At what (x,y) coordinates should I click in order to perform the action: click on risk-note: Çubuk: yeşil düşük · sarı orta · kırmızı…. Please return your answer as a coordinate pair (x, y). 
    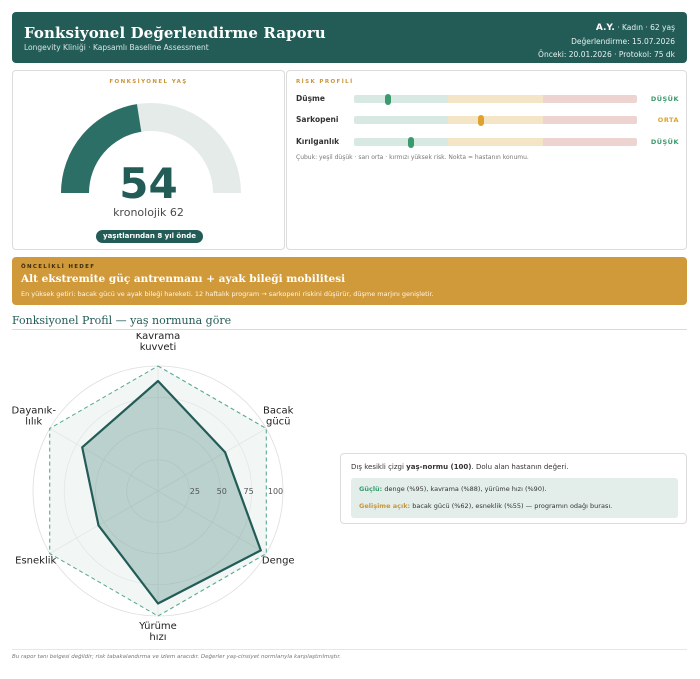
    Looking at the image, I should click on (412, 157).